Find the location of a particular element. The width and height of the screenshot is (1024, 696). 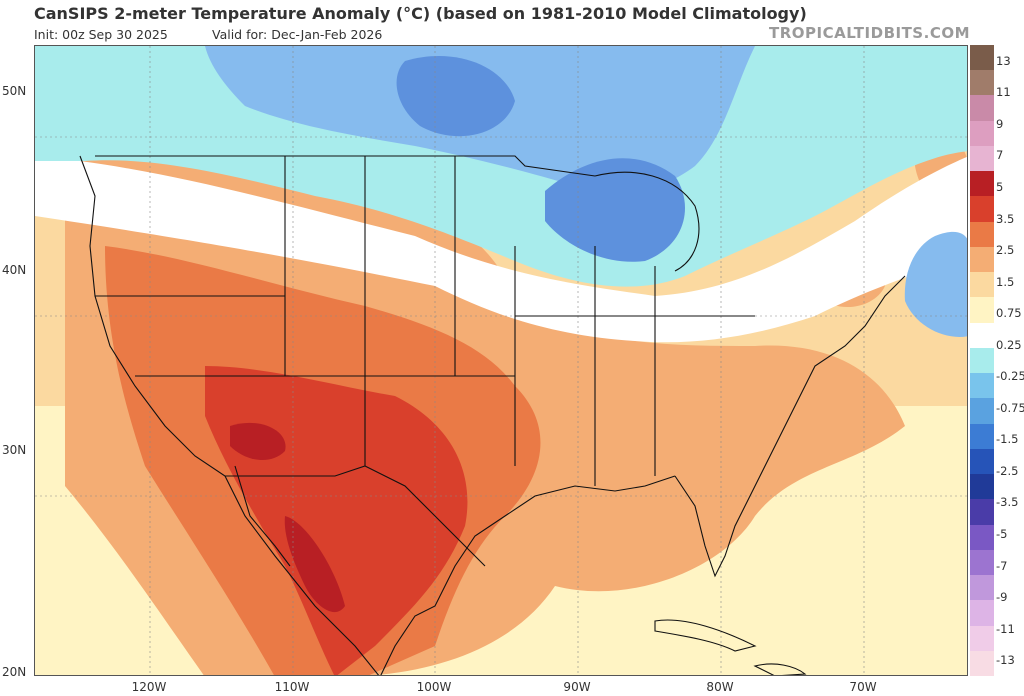

lon-label-70w: 70W is located at coordinates (863, 687).